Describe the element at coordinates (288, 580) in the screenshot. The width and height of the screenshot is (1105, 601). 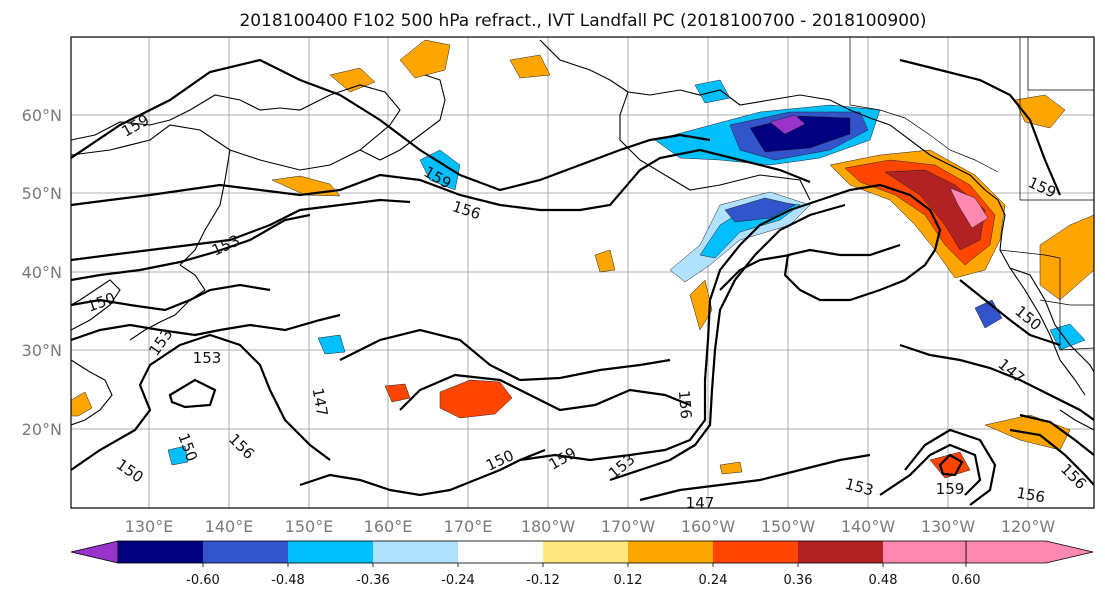
I see `colorbar-tick-label: -0.48` at that location.